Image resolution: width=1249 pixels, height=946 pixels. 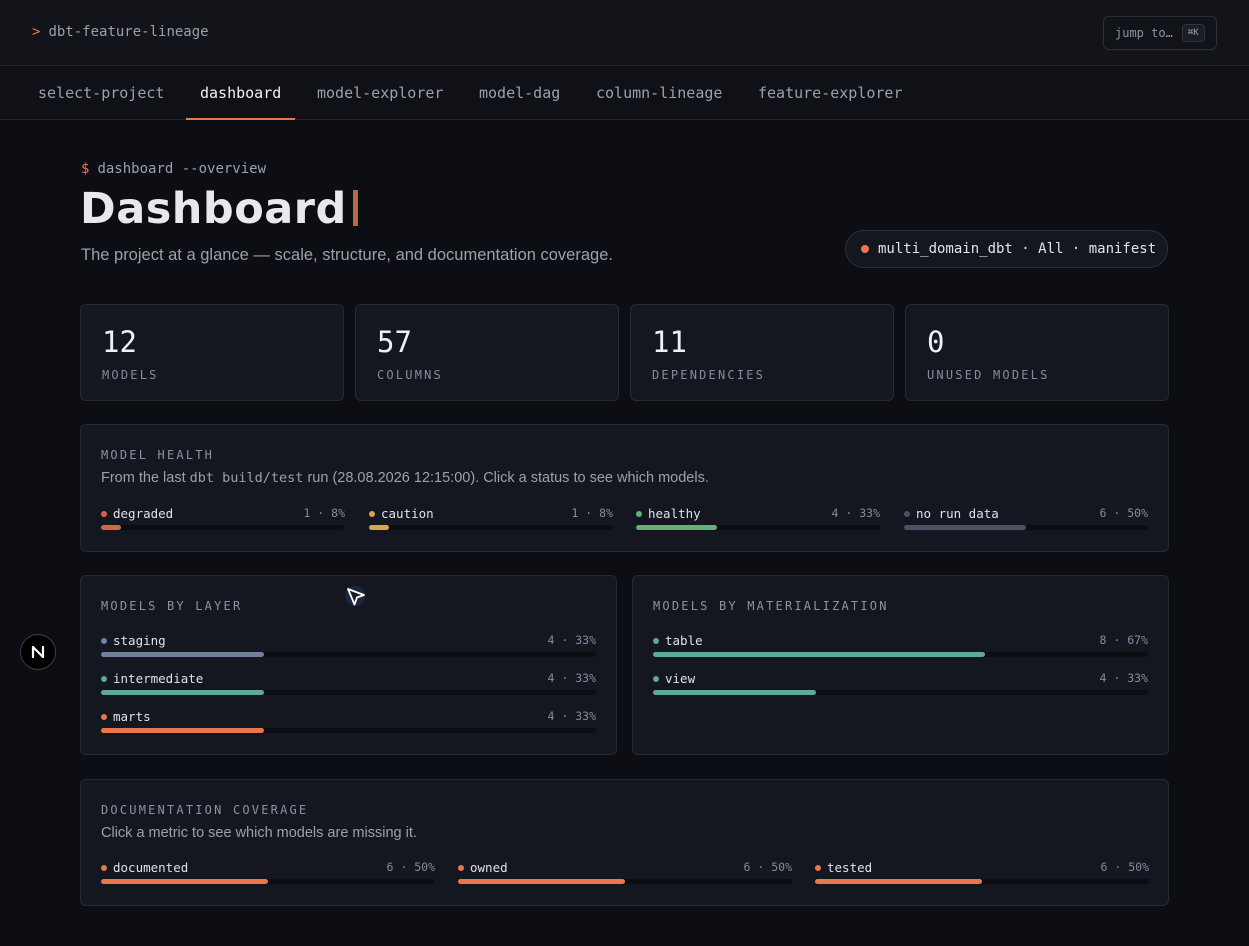 I want to click on metric-name: caution, so click(x=407, y=513).